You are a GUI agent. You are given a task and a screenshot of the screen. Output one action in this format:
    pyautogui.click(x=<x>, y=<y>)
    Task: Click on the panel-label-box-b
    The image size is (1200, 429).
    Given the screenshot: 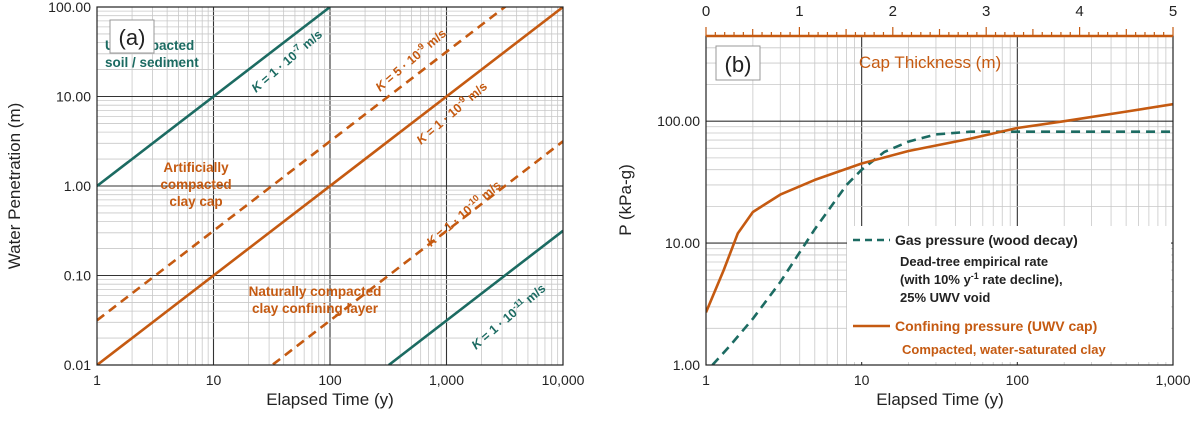 What is the action you would take?
    pyautogui.click(x=738, y=63)
    